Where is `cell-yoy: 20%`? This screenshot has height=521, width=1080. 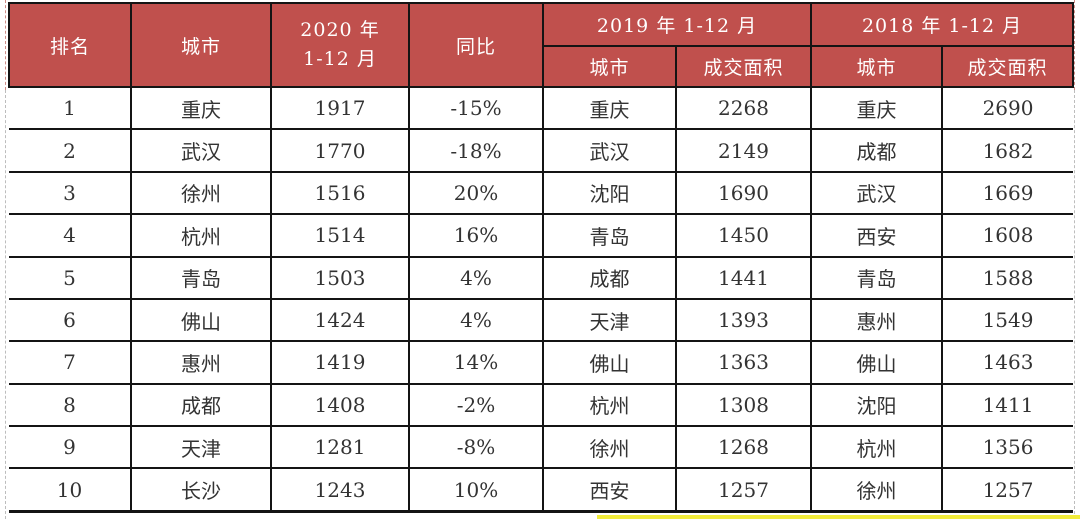
cell-yoy: 20% is located at coordinates (476, 193).